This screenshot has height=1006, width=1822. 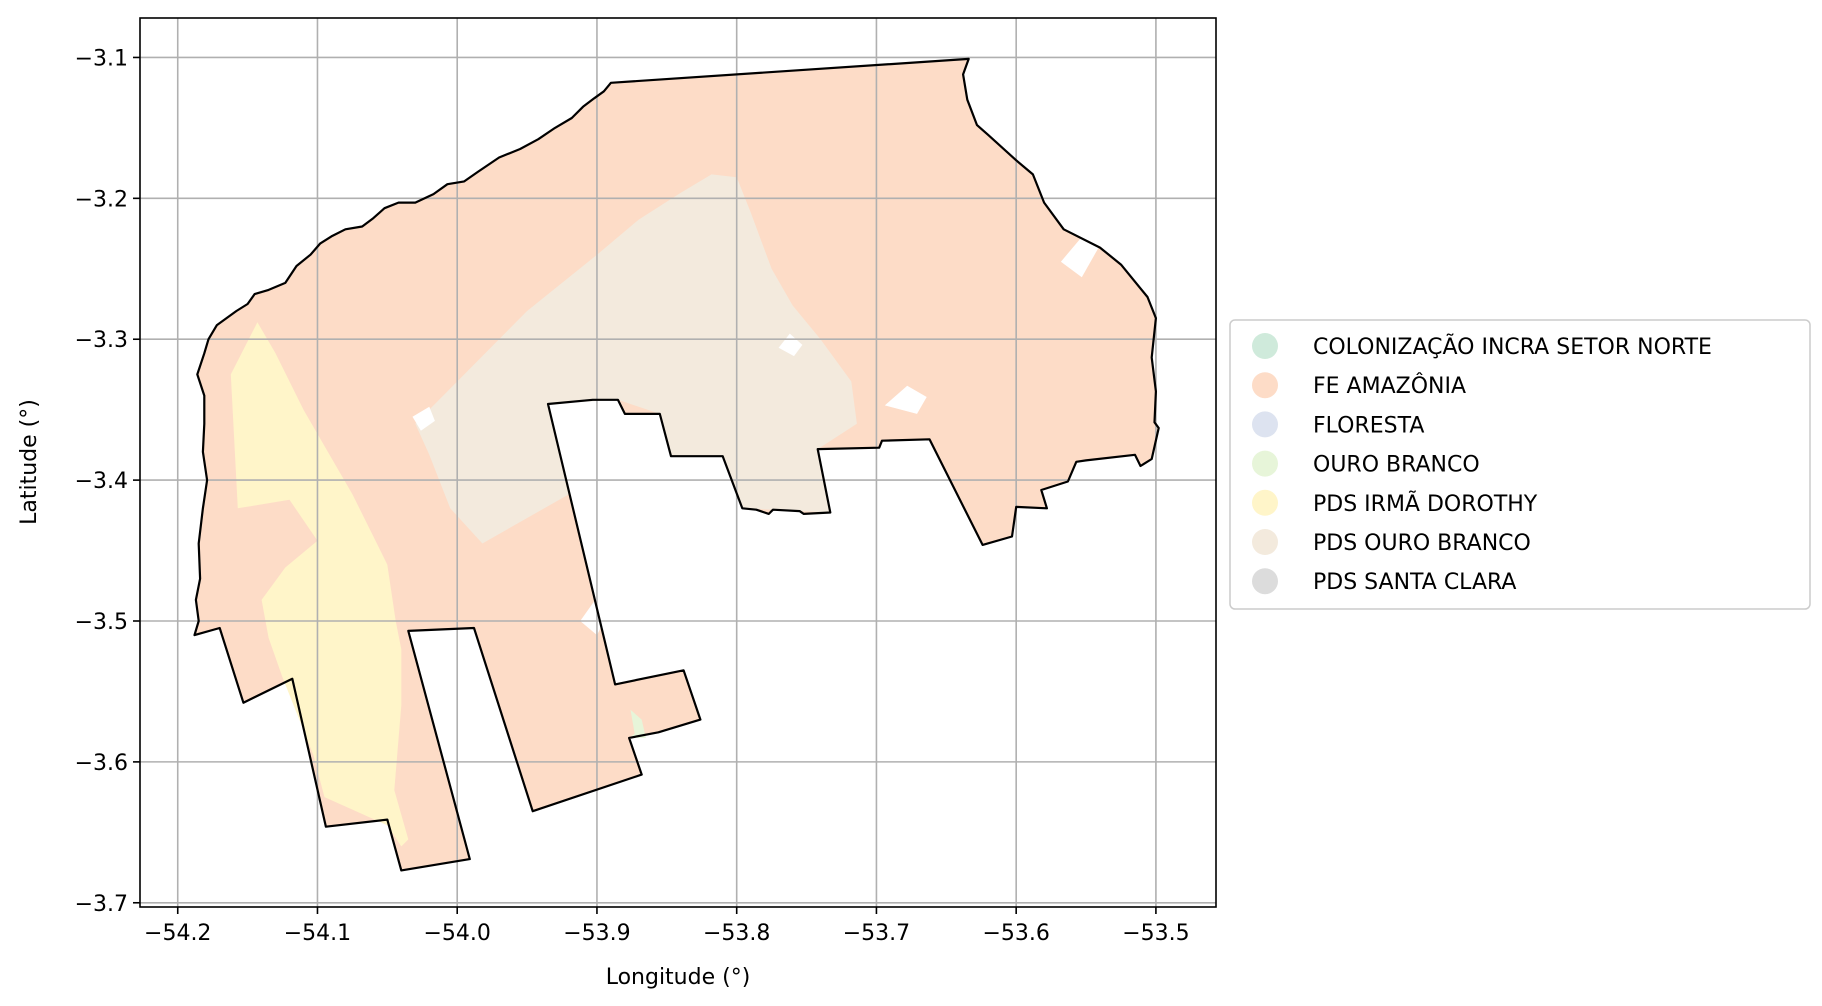 What do you see at coordinates (736, 933) in the screenshot?
I see `x-tick-label: −53.8` at bounding box center [736, 933].